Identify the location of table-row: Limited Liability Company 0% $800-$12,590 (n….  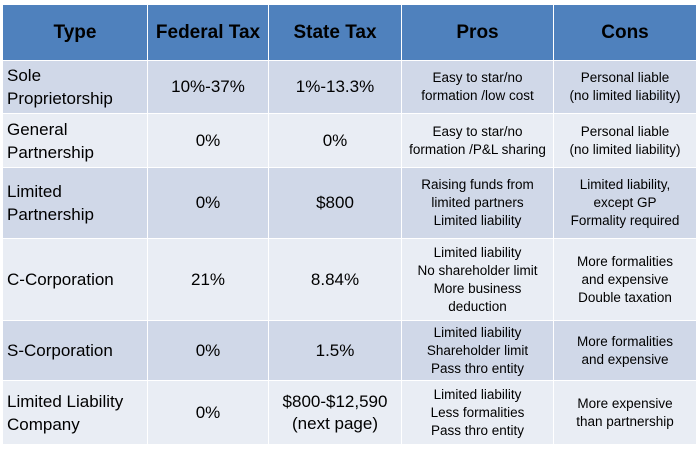
(349, 412).